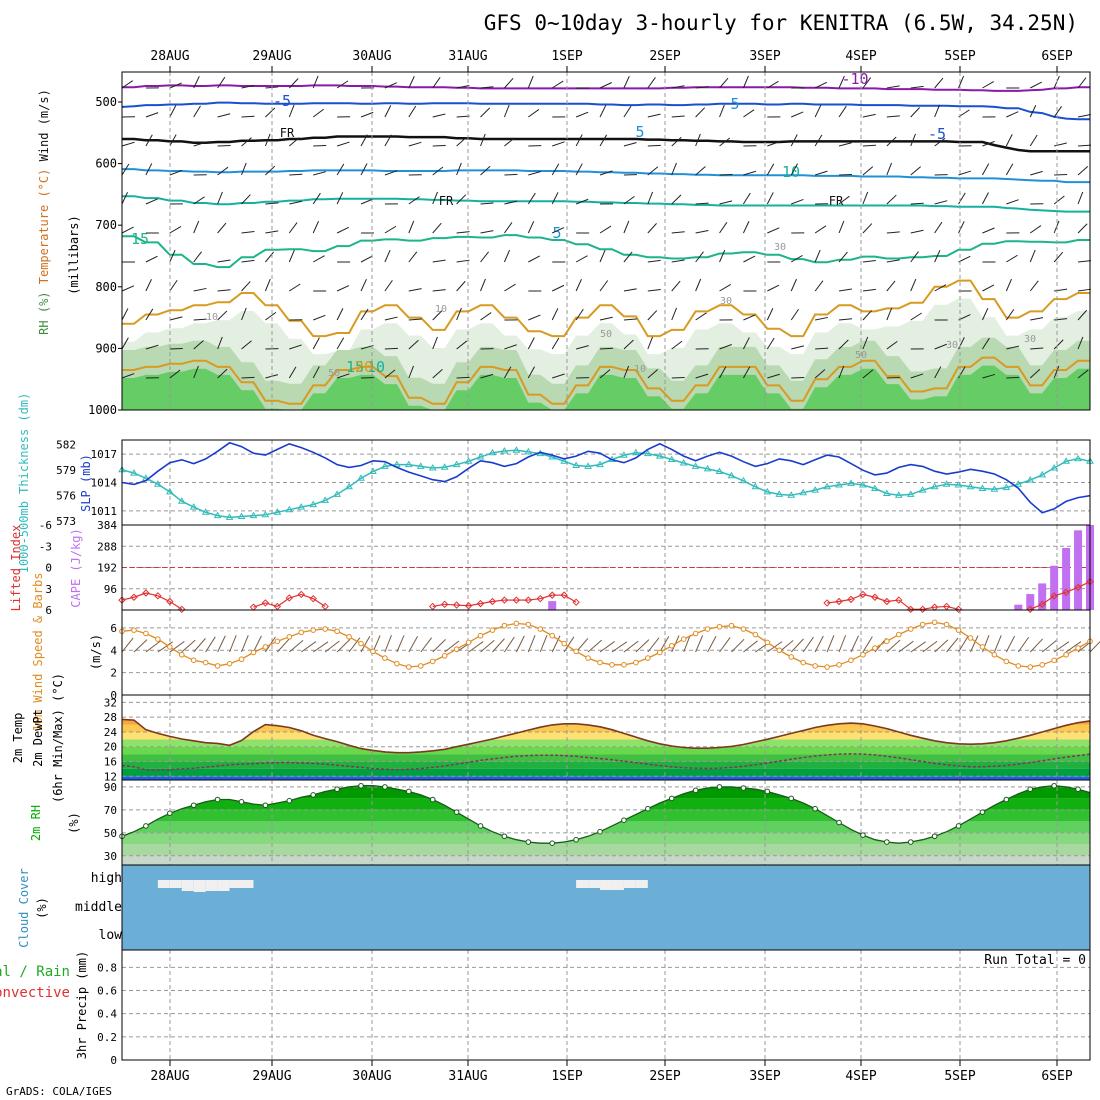  What do you see at coordinates (334, 373) in the screenshot?
I see `rh-contour-label: 50` at bounding box center [334, 373].